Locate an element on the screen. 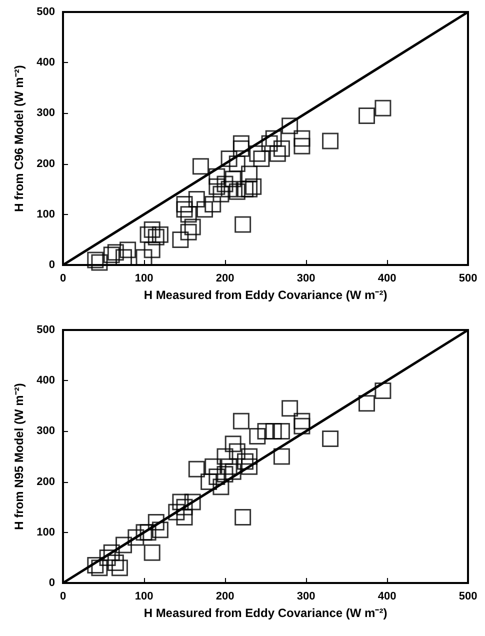 The width and height of the screenshot is (485, 636). y-tick-label: 0 is located at coordinates (51, 583).